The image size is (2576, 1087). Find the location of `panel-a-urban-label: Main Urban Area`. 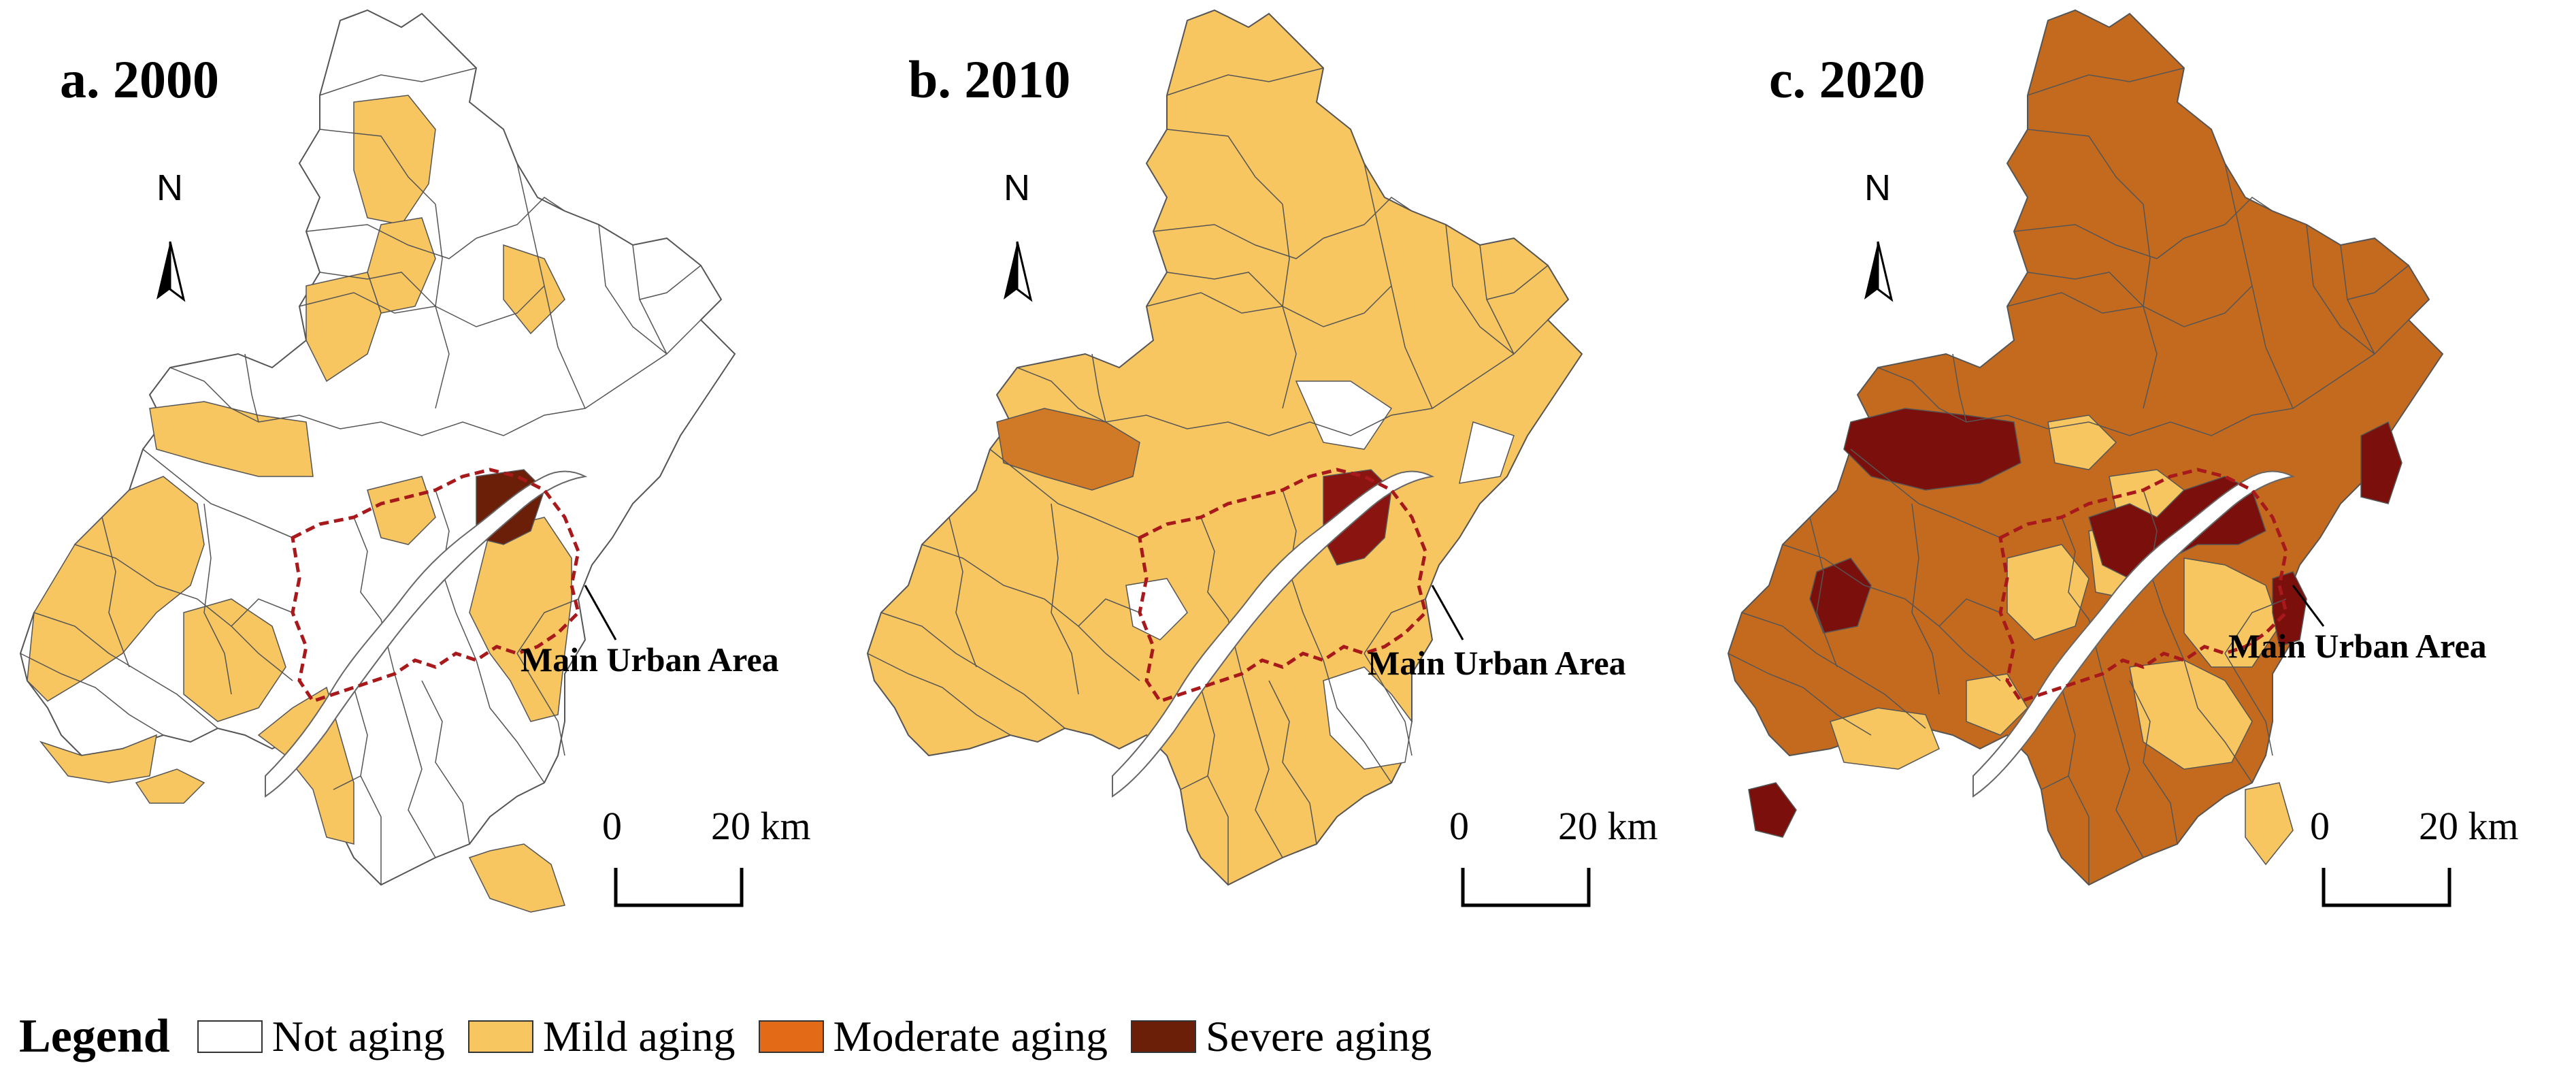

panel-a-urban-label: Main Urban Area is located at coordinates (650, 659).